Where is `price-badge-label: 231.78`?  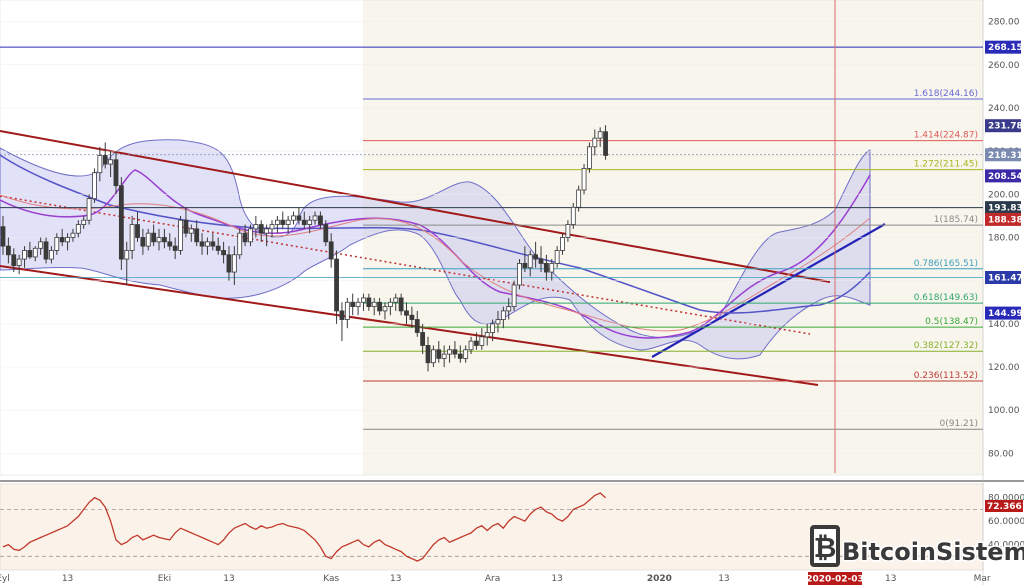
price-badge-label: 231.78 is located at coordinates (1005, 127).